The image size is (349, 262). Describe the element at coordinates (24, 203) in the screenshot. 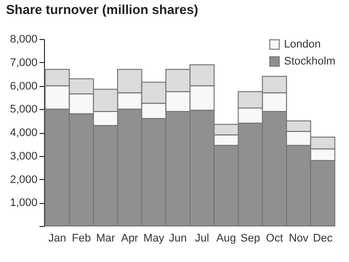

I see `y-tick-label: 1,000` at that location.